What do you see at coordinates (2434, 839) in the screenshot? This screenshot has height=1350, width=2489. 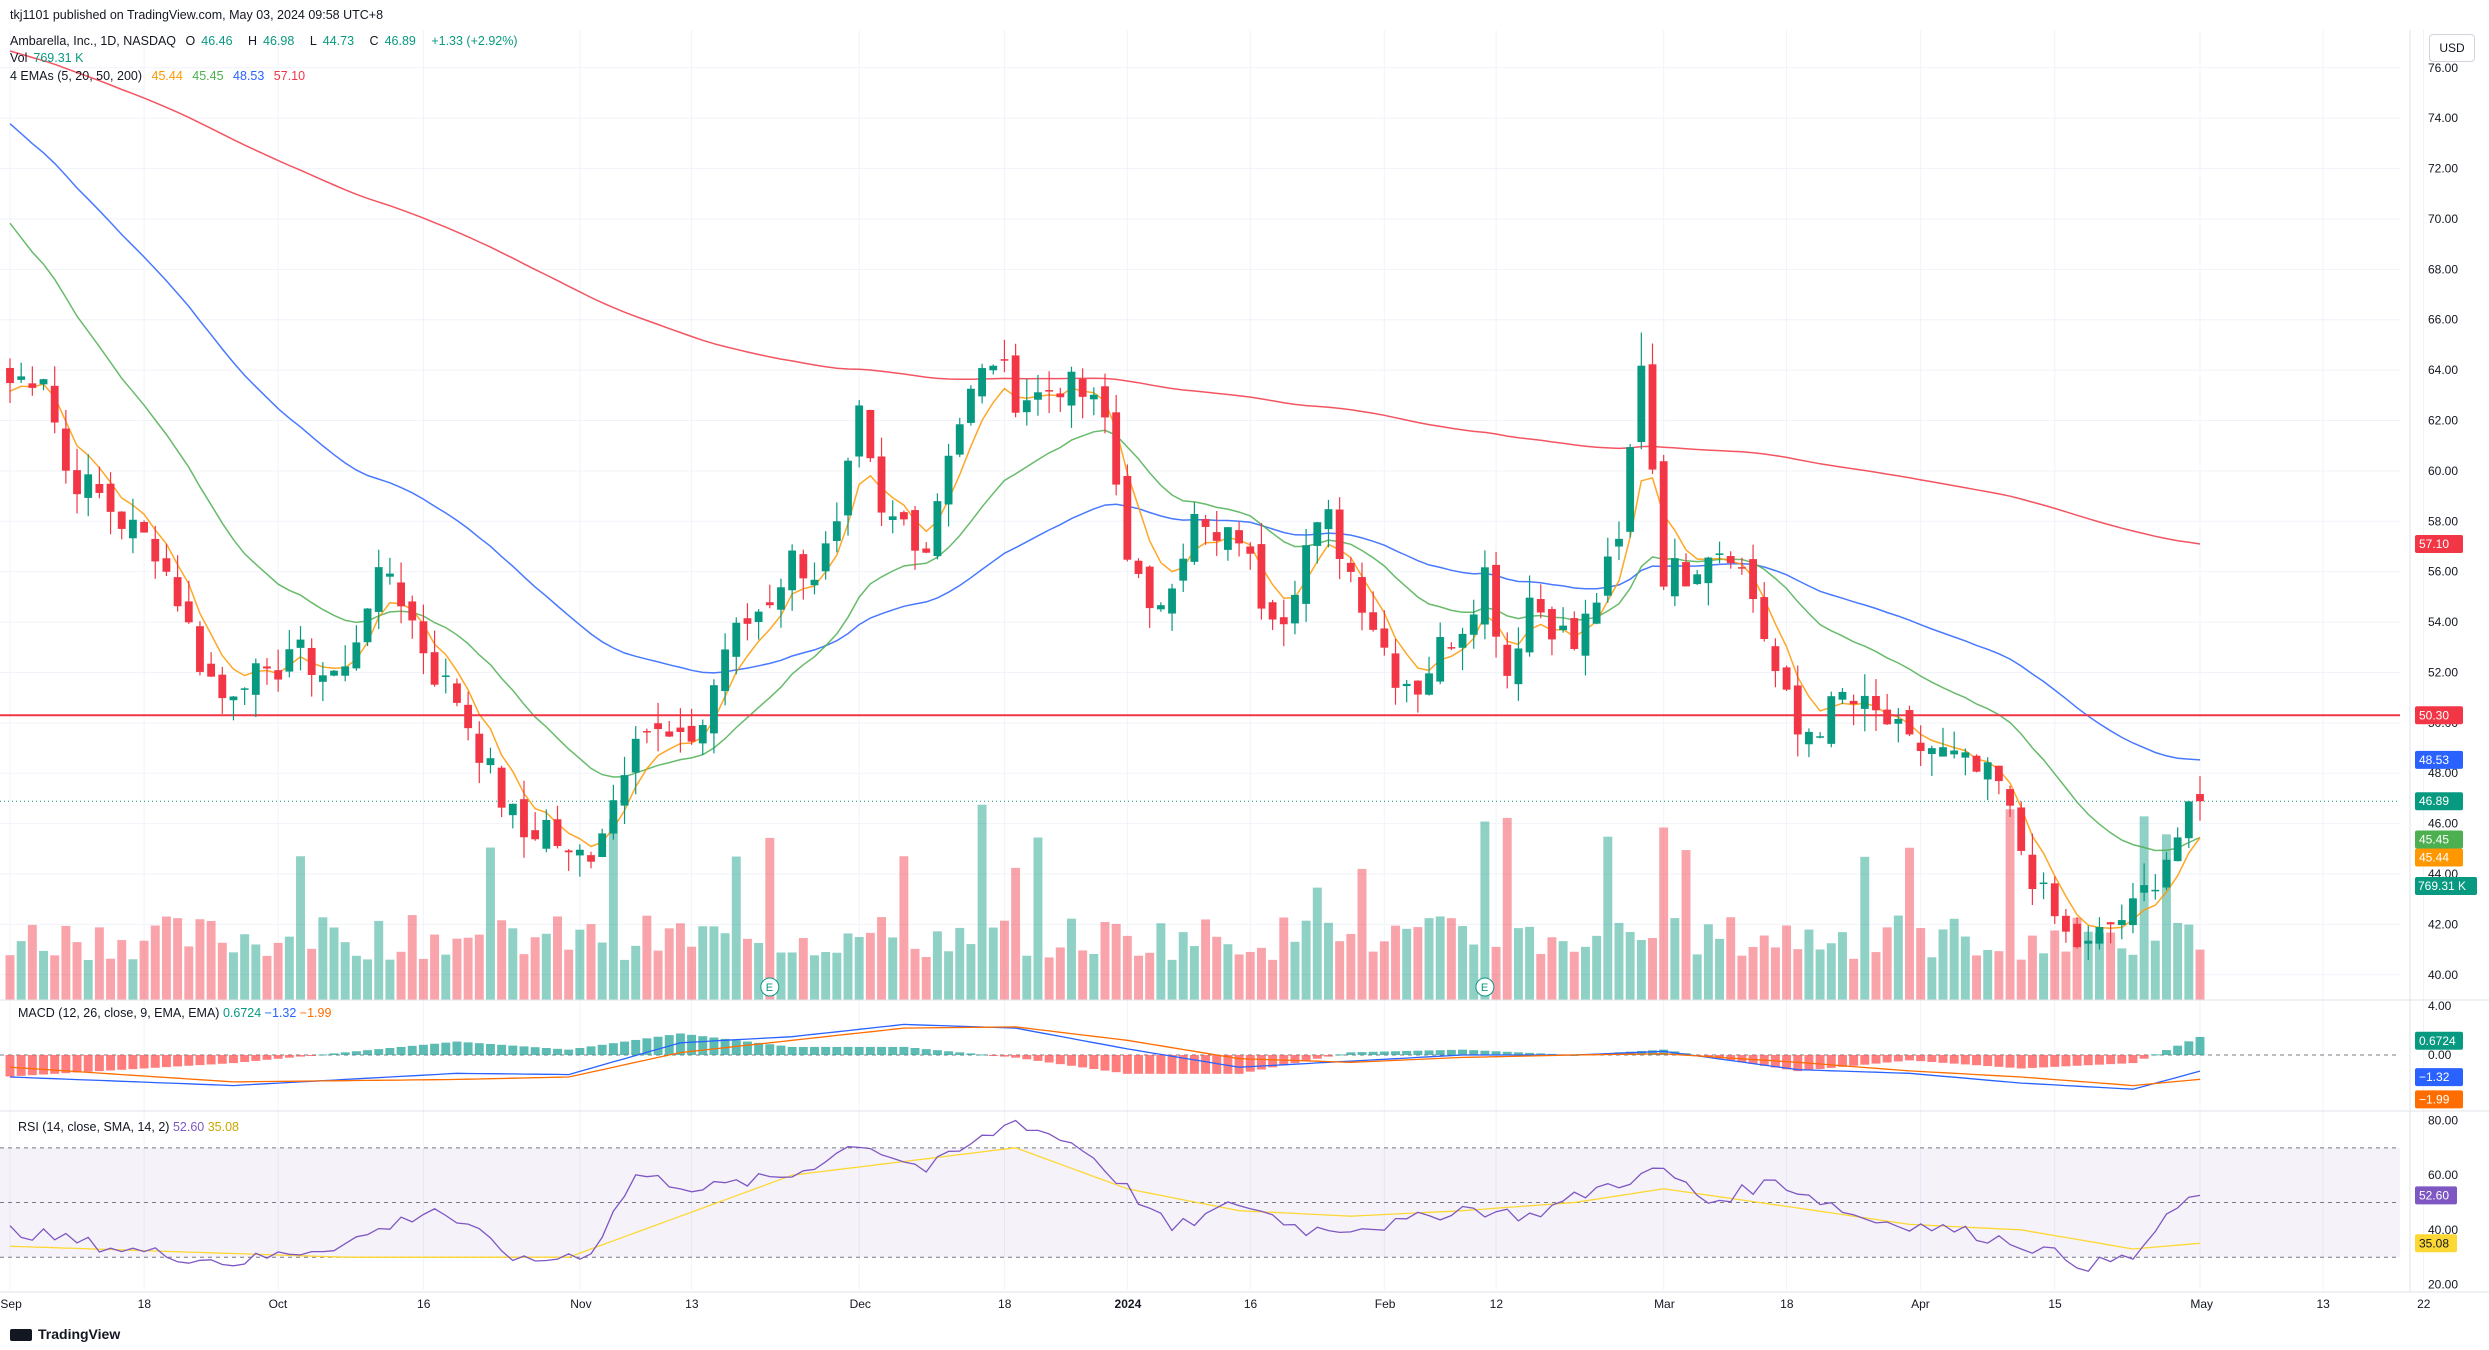 I see `price-label-text: 45.45` at bounding box center [2434, 839].